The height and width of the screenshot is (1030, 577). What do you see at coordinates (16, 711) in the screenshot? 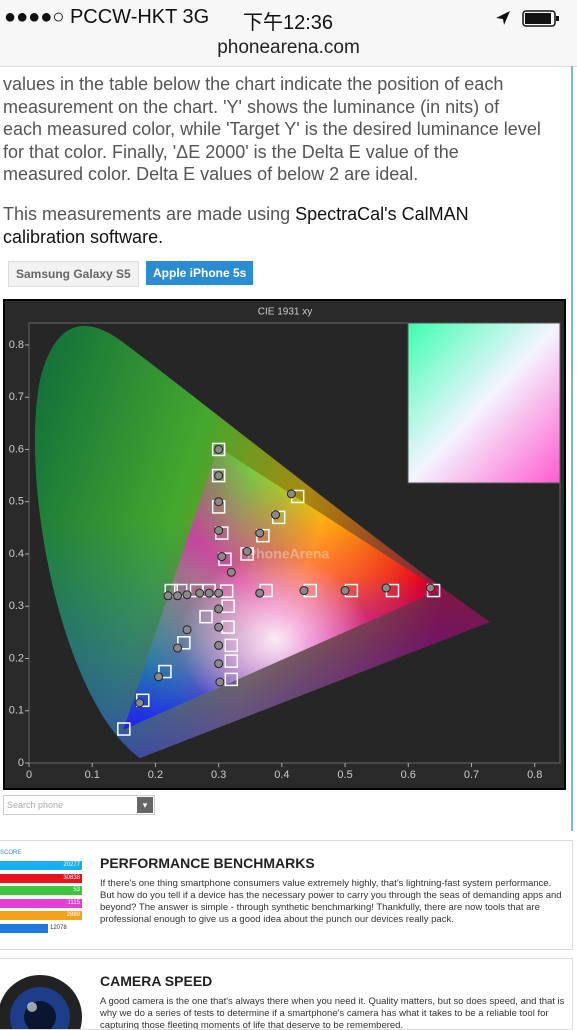
I see `y-tick-label: 0.1` at bounding box center [16, 711].